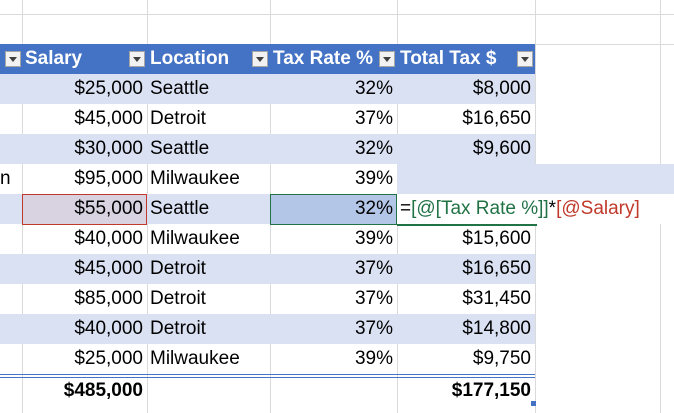  What do you see at coordinates (108, 298) in the screenshot?
I see `salary-cell: $85,000` at bounding box center [108, 298].